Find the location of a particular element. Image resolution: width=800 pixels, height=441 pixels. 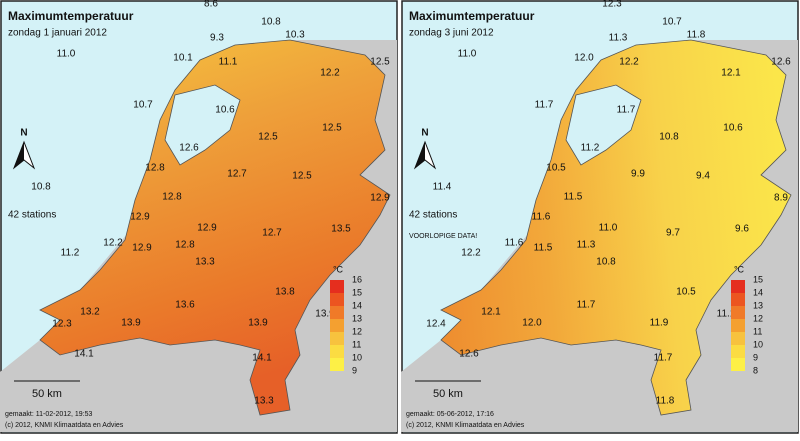

station-value: 11.8 is located at coordinates (696, 35).